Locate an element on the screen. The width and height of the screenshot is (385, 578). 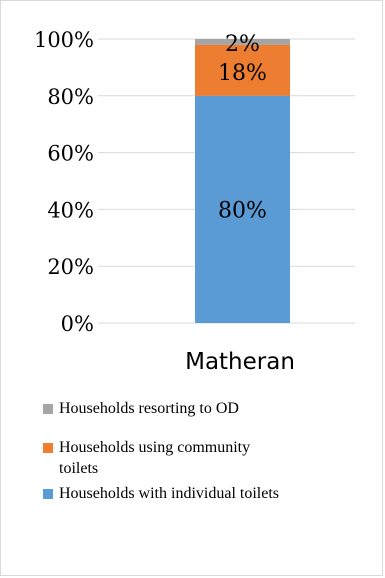
y-tick-label: 20% is located at coordinates (70, 267).